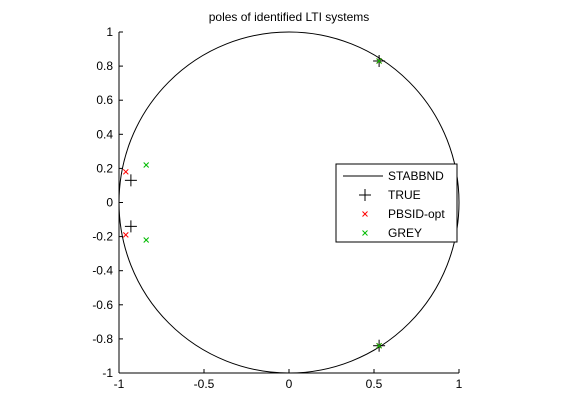  I want to click on y-tick-label: 0, so click(109, 203).